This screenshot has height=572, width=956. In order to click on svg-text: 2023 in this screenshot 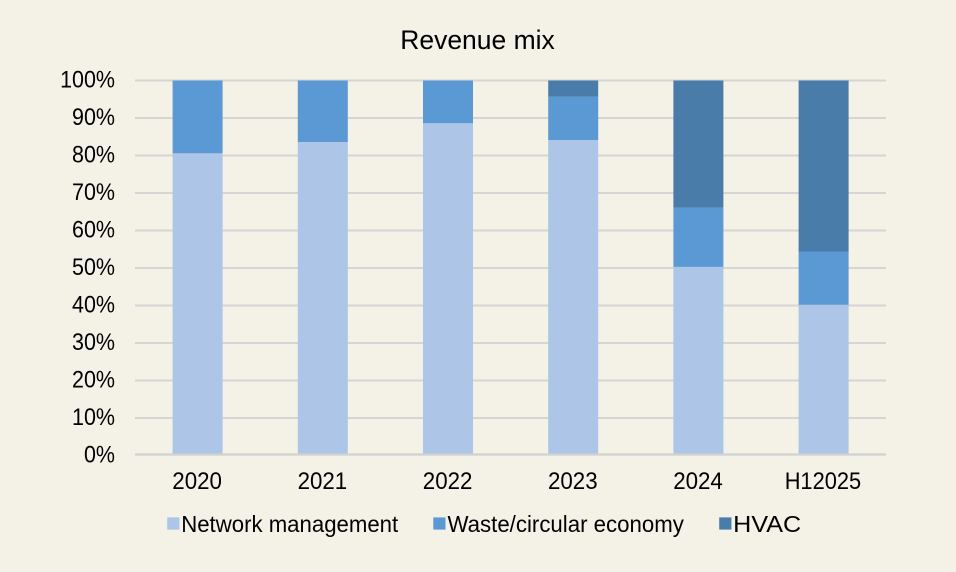, I will do `click(573, 481)`.